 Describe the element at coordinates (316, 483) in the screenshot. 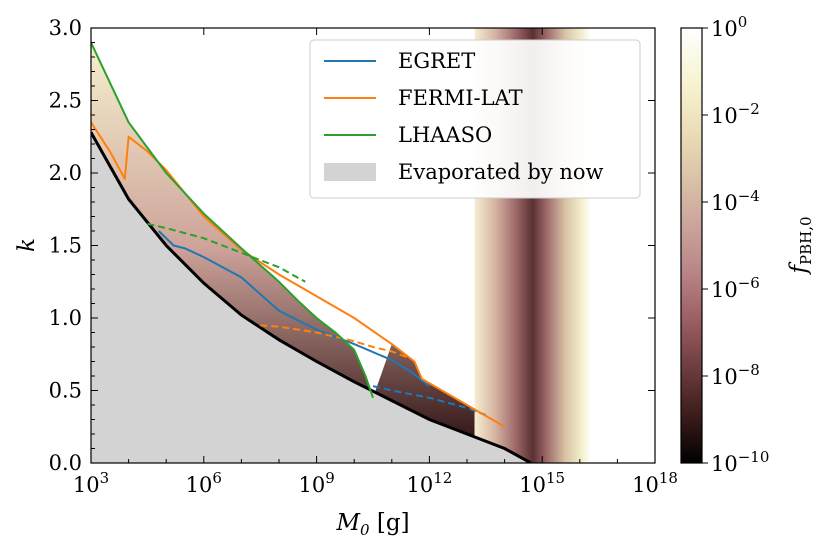

I see `x-tick-label: 10⁹` at that location.